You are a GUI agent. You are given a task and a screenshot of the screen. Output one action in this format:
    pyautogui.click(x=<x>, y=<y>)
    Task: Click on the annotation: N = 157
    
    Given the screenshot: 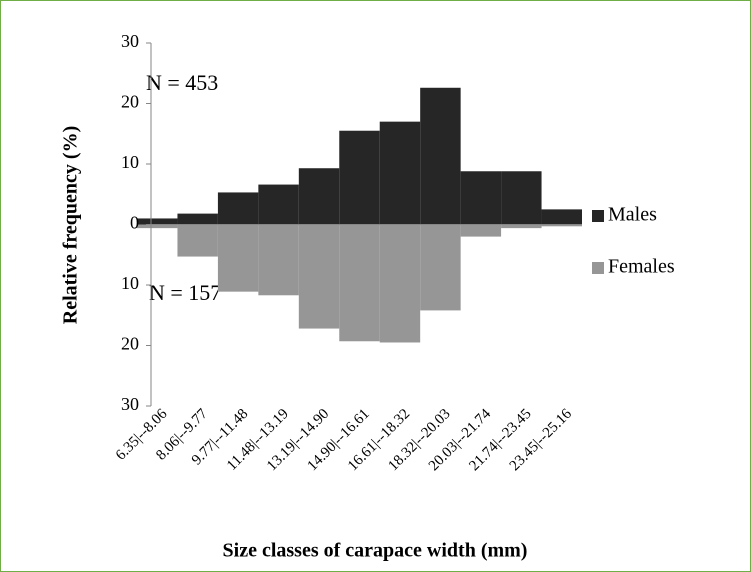 What is the action you would take?
    pyautogui.click(x=185, y=292)
    